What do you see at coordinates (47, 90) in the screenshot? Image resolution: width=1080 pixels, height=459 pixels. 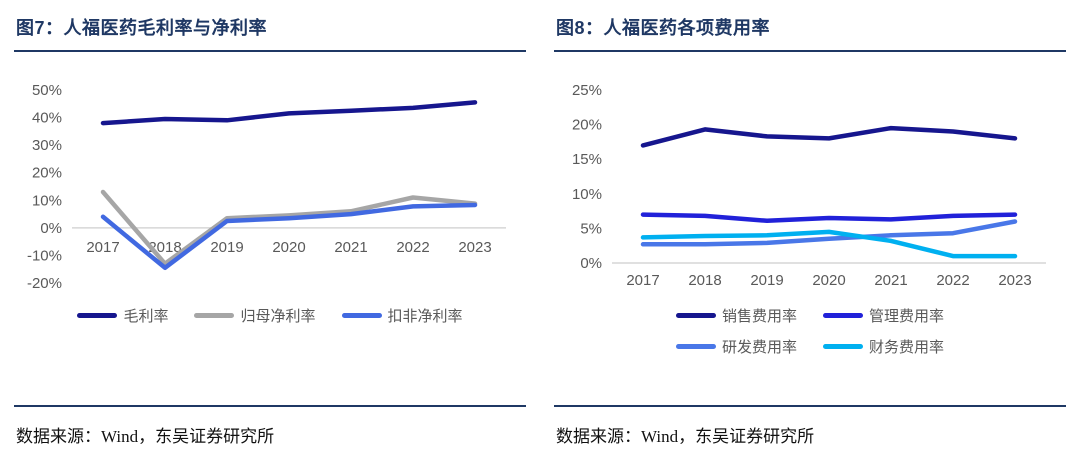 I see `y-tick-label: 50%` at bounding box center [47, 90].